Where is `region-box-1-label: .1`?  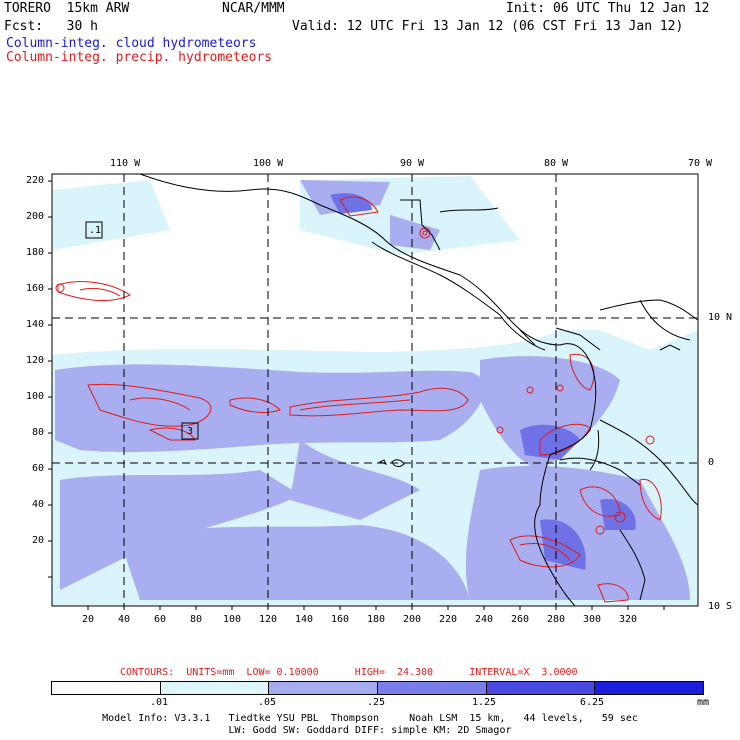 region-box-1-label: .1 is located at coordinates (95, 230).